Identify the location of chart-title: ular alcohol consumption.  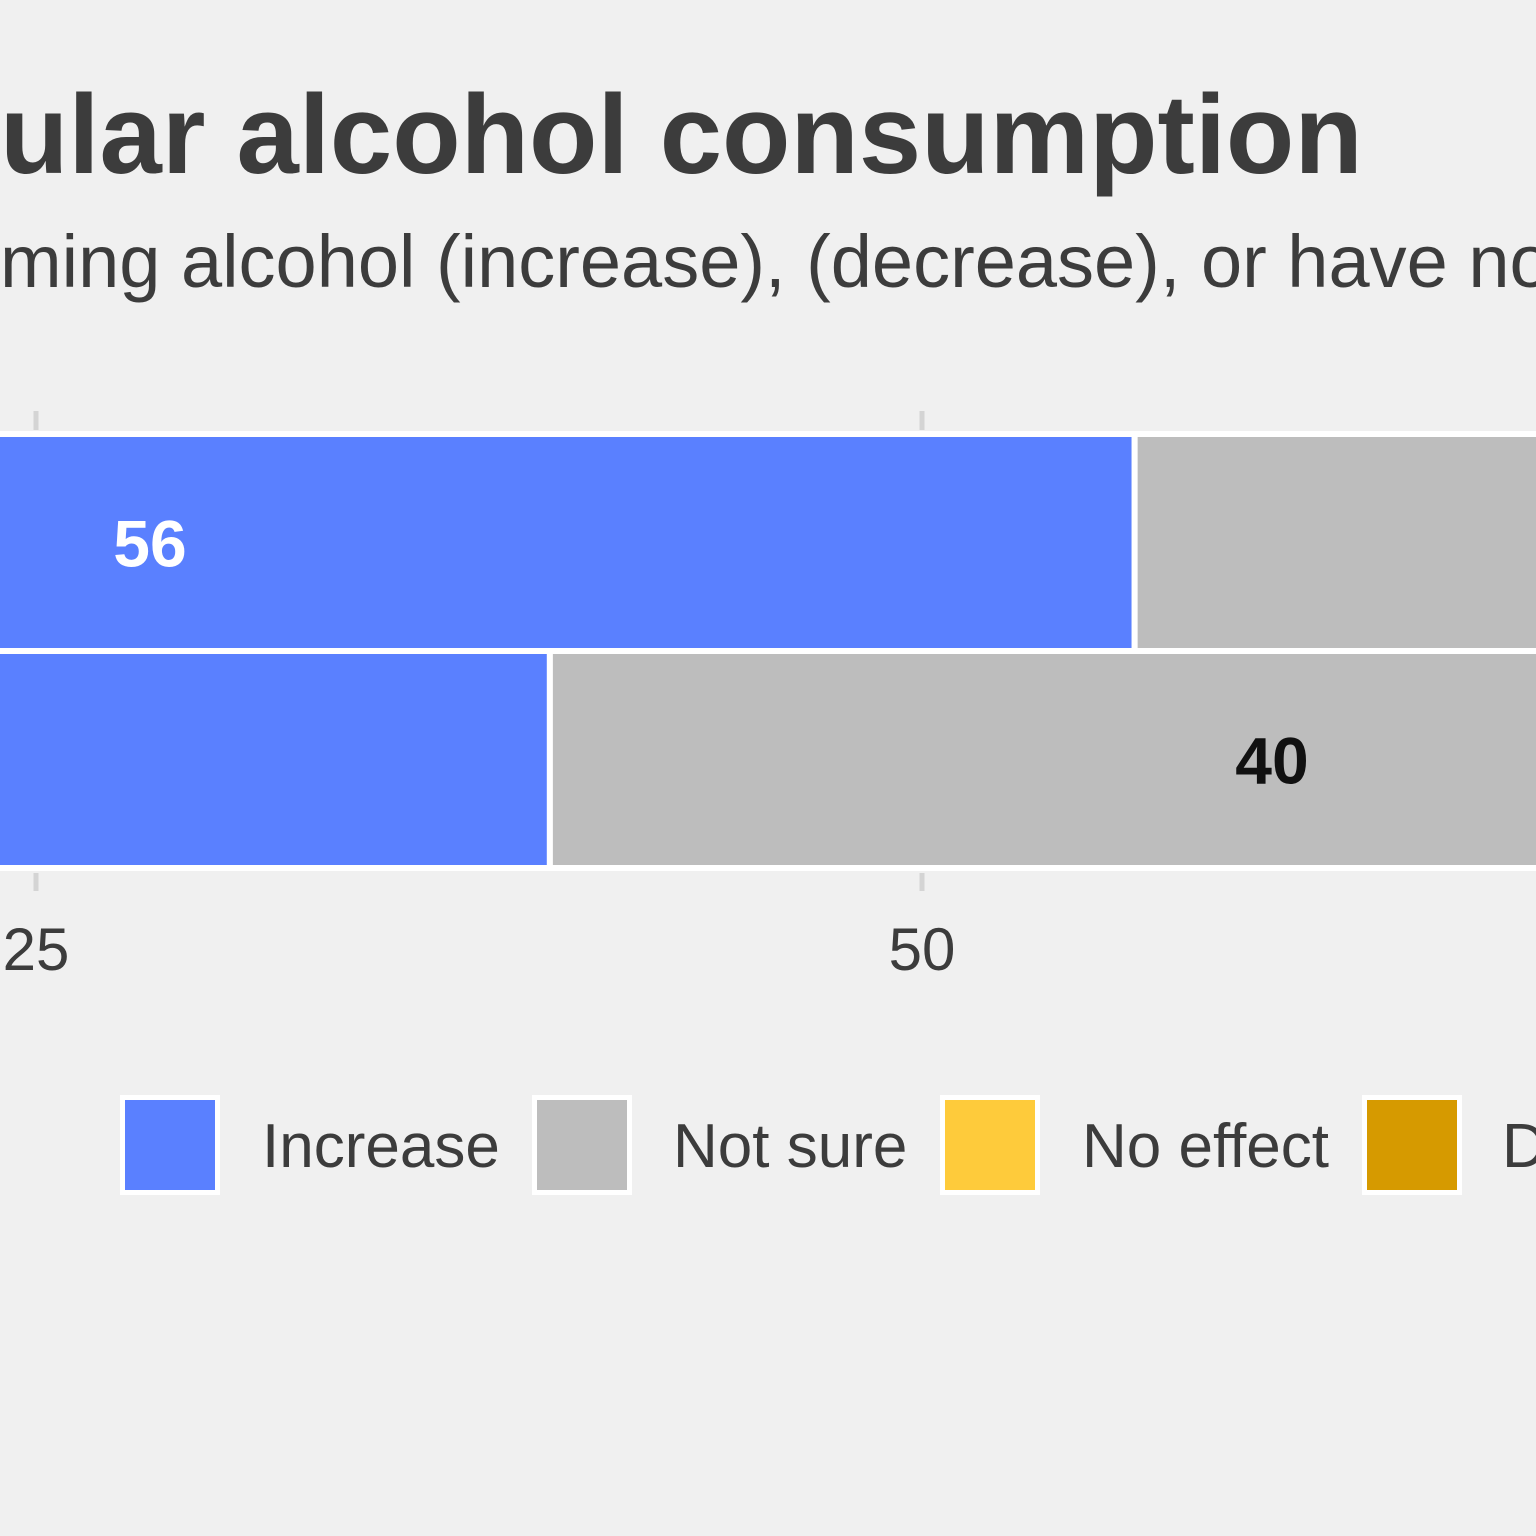
(681, 134).